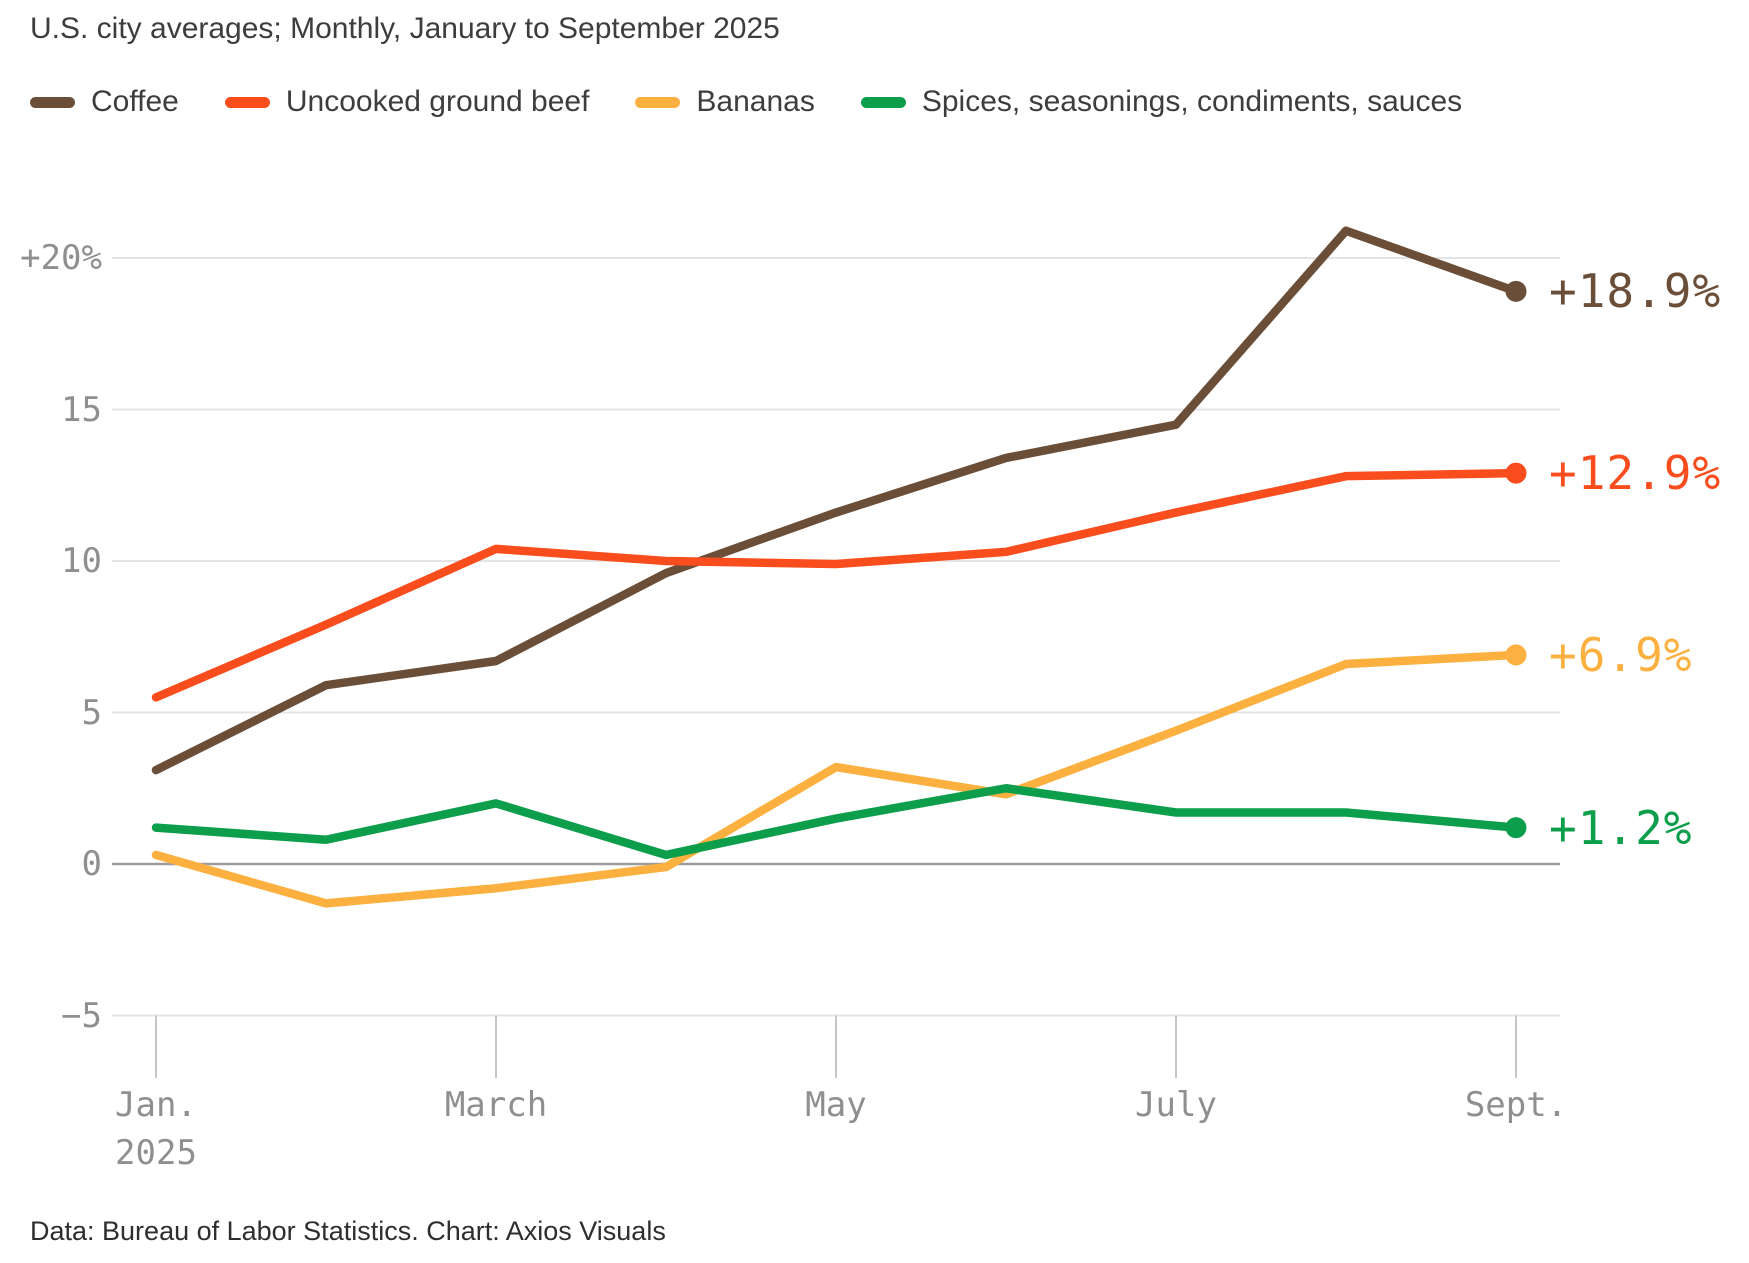 The width and height of the screenshot is (1749, 1263). I want to click on x-axis-label: May, so click(836, 1105).